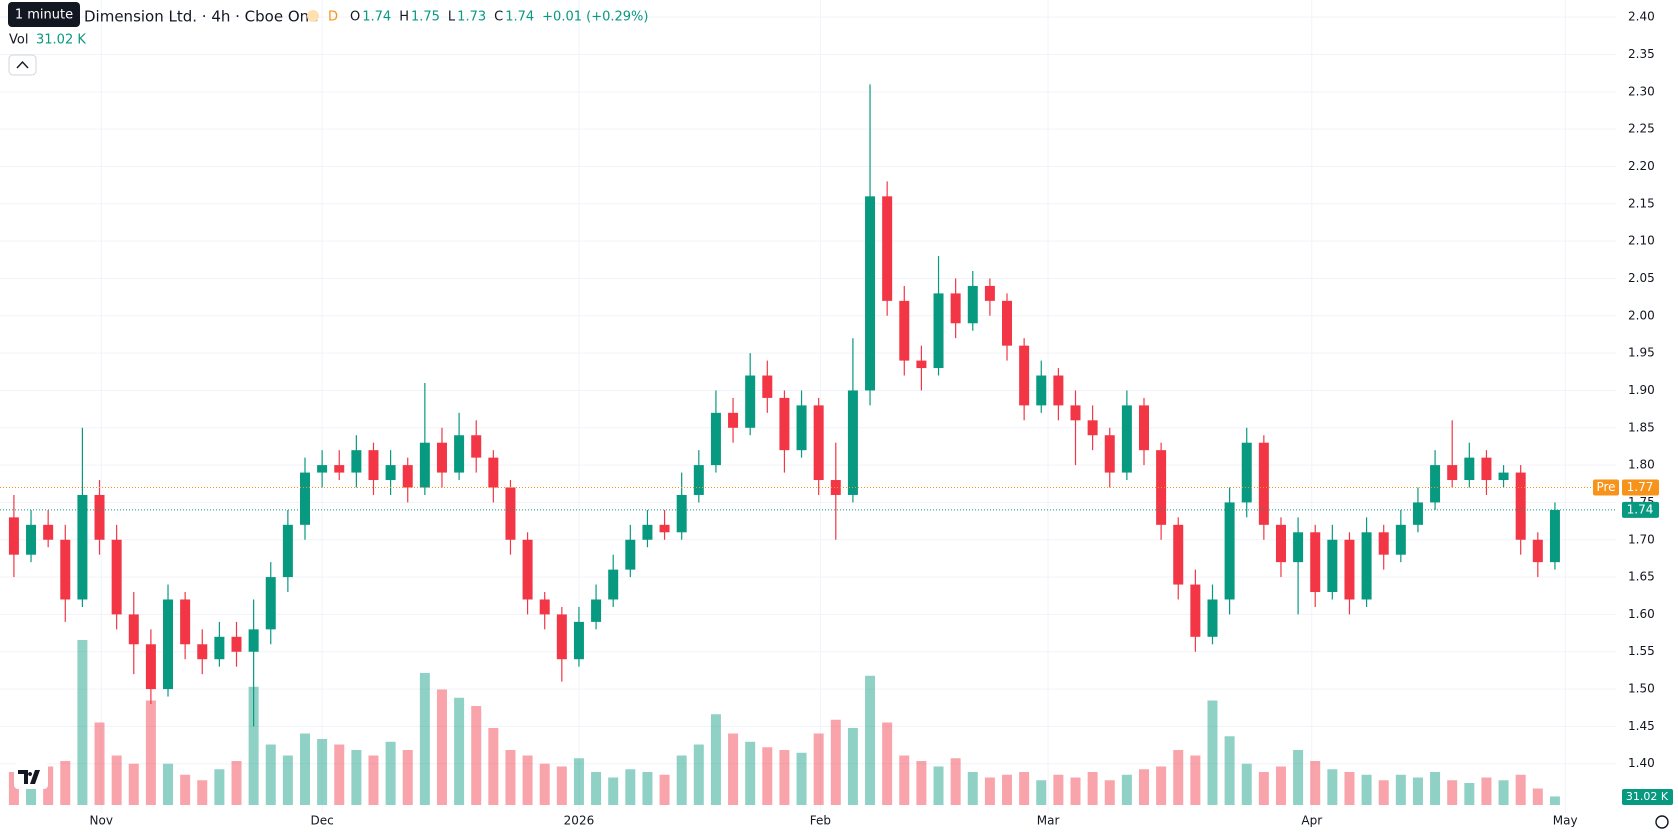 This screenshot has width=1678, height=835. I want to click on x-tick-label: 2026, so click(579, 821).